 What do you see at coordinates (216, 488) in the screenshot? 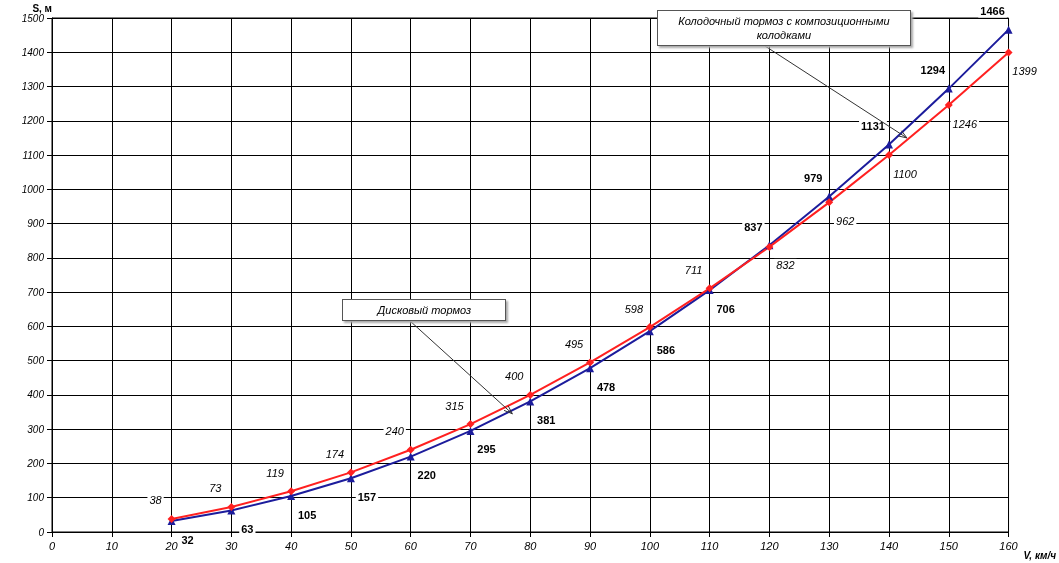
I see `data-label: 73` at bounding box center [216, 488].